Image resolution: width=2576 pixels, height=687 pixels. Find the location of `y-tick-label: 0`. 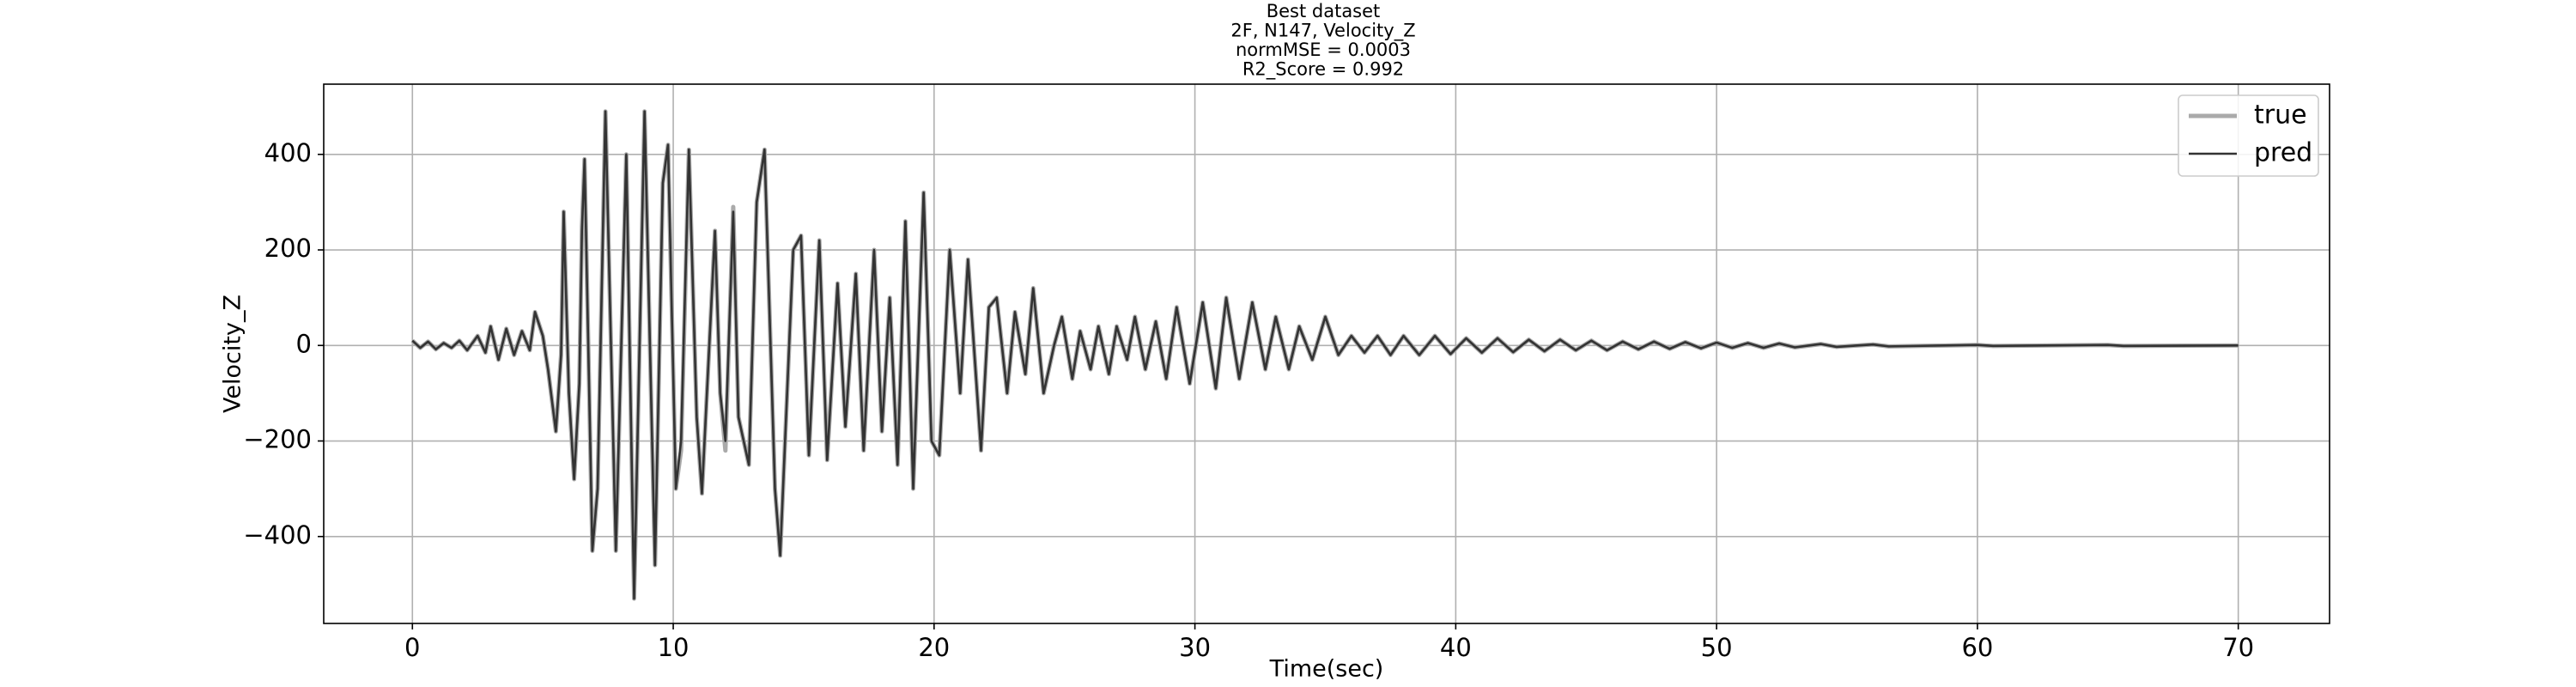

y-tick-label: 0 is located at coordinates (304, 343).